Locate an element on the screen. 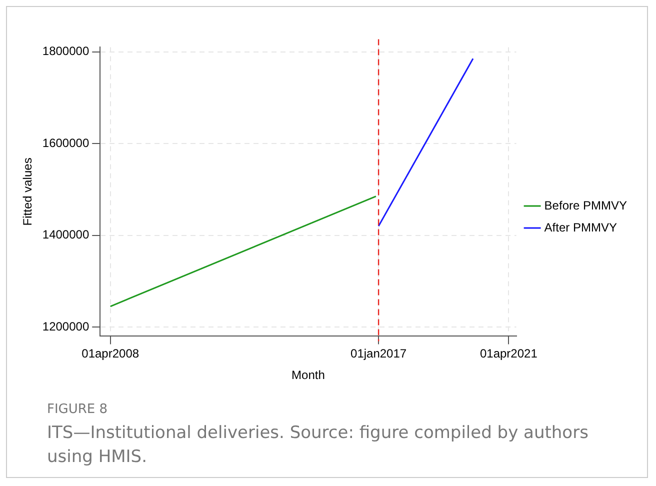  x-axis-title: Month is located at coordinates (308, 375).